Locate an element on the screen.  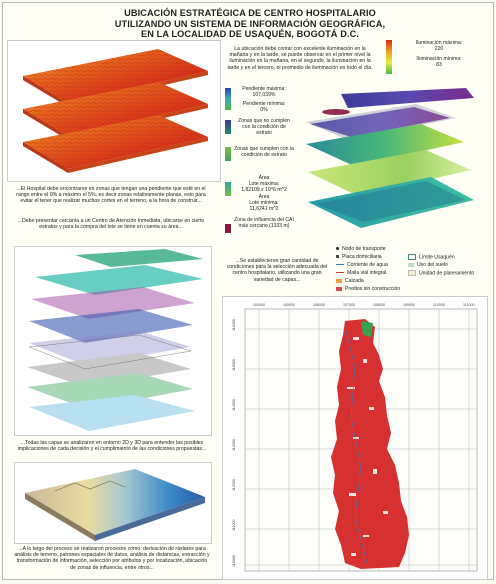
water-stream-icon is located at coordinates (340, 265).